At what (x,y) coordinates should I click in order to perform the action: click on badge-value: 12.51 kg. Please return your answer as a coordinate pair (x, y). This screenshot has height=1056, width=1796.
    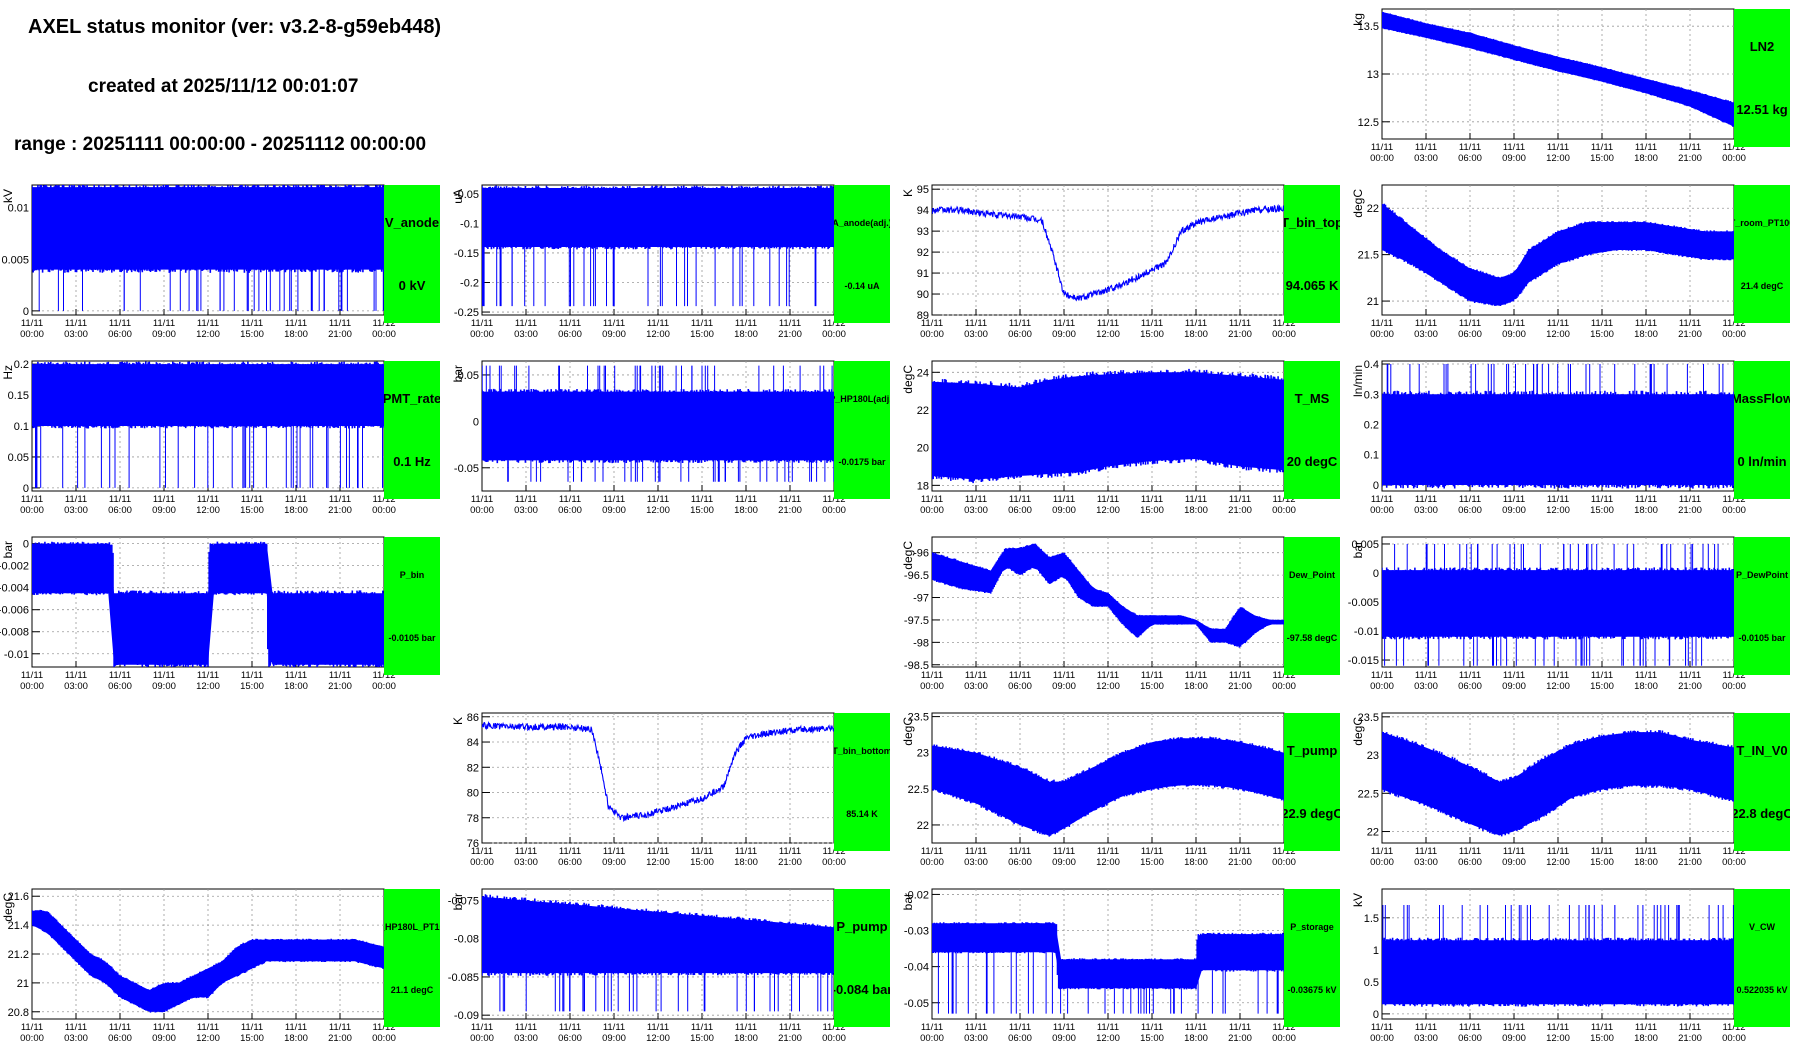
    Looking at the image, I should click on (1762, 109).